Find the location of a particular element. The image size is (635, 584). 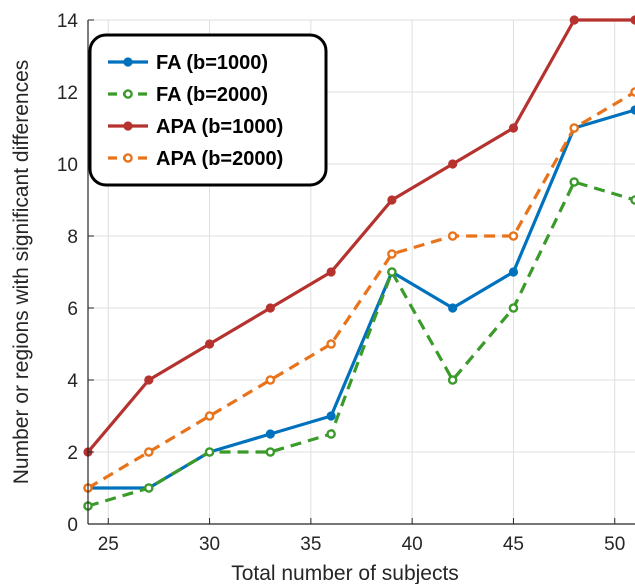

legend-label: FA (b=2000) is located at coordinates (212, 95).